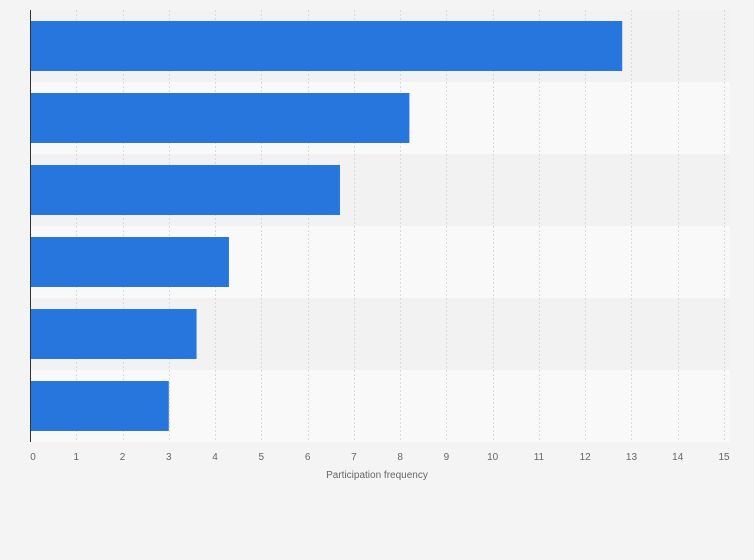 Image resolution: width=754 pixels, height=560 pixels. I want to click on x-axis-title: Participation frequency, so click(377, 475).